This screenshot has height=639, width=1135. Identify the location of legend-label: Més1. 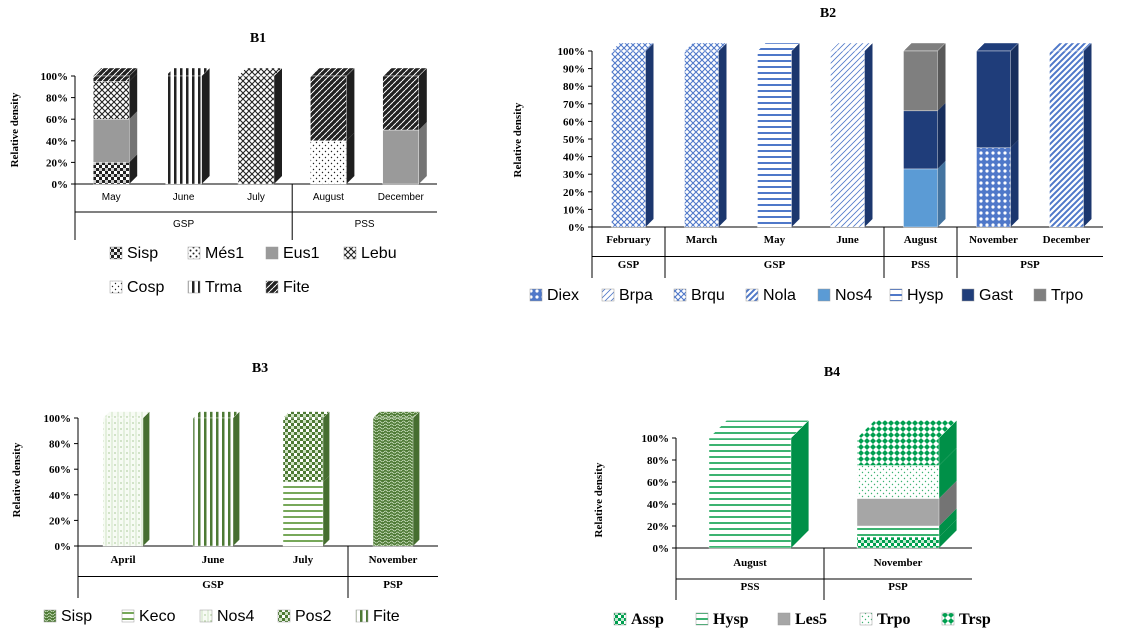
(224, 253).